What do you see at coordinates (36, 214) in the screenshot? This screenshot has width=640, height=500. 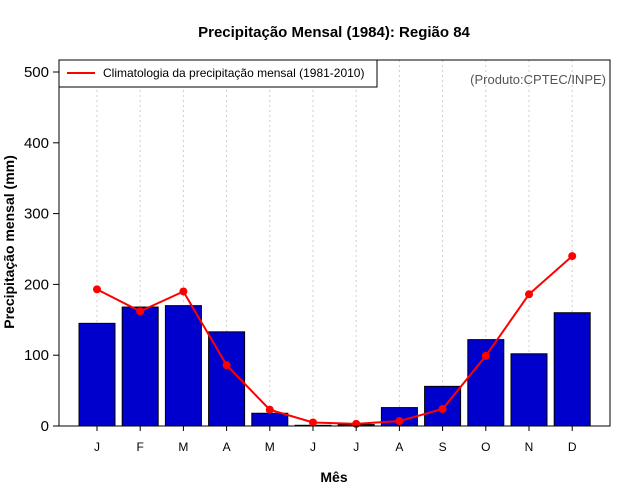 I see `y-tick-label: 300` at bounding box center [36, 214].